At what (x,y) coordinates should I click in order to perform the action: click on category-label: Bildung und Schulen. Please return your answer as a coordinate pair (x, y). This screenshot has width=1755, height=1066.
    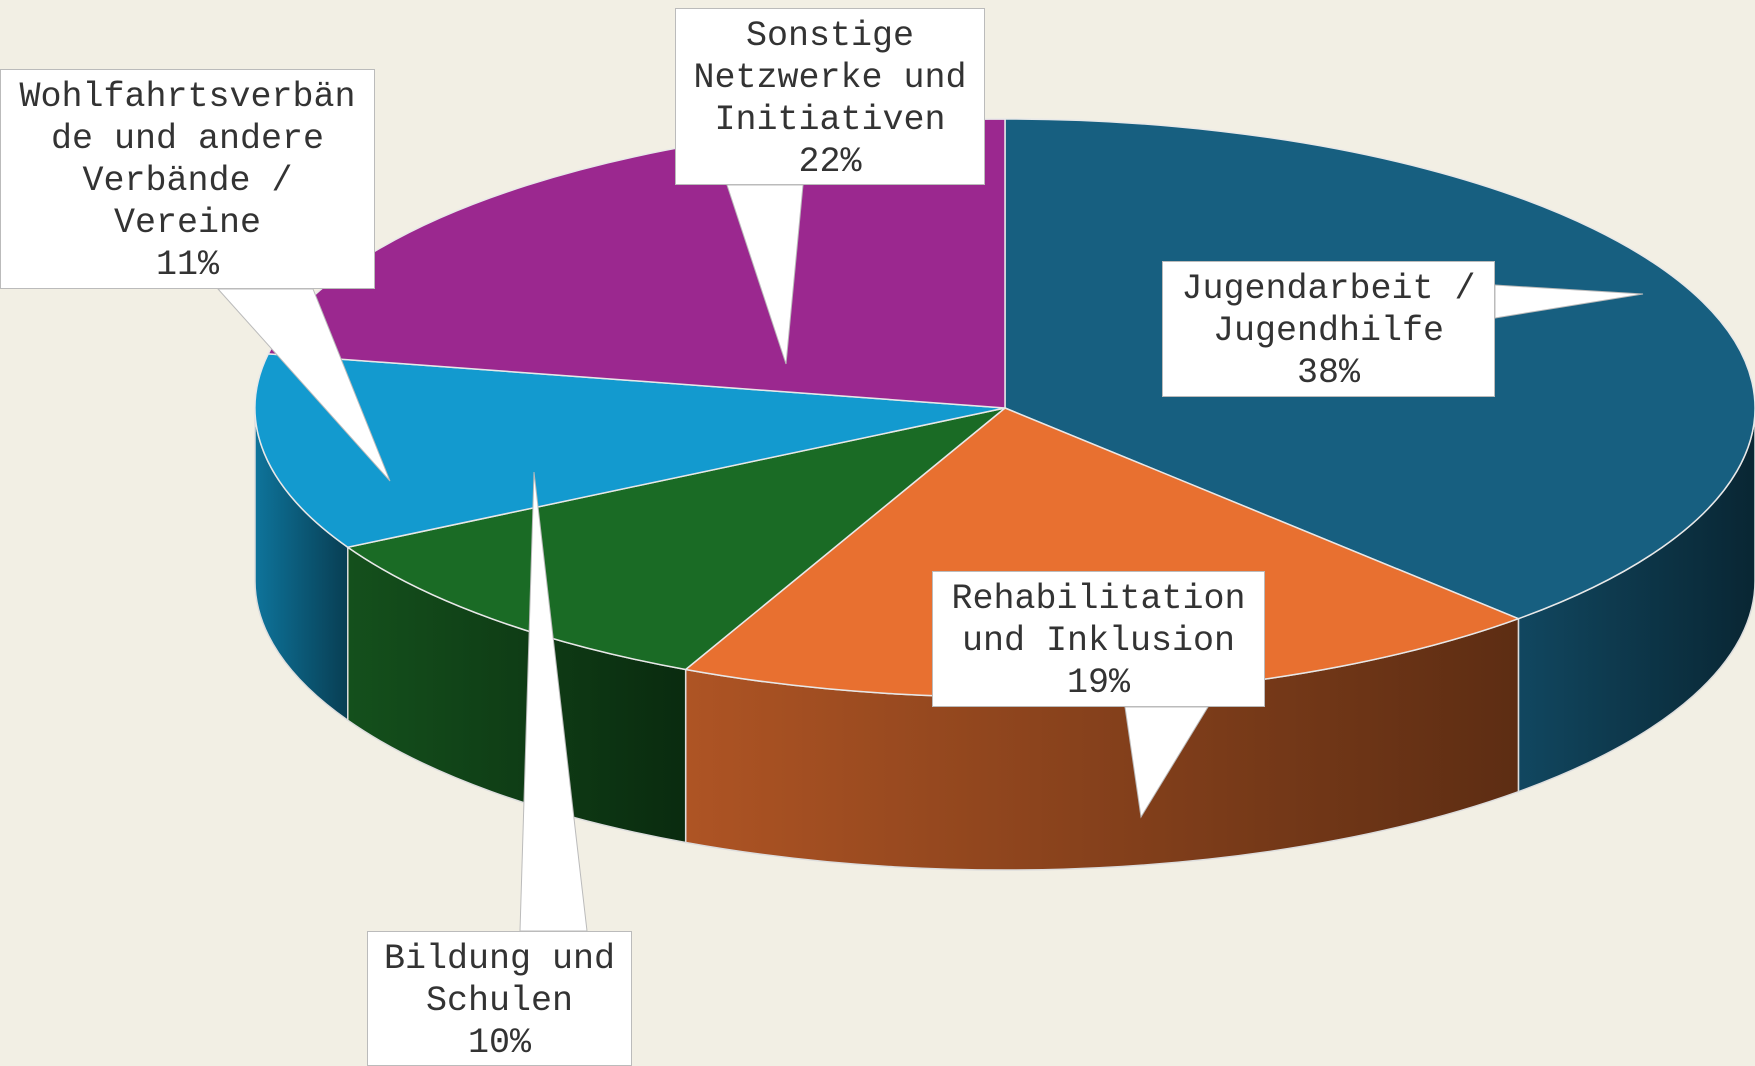
    Looking at the image, I should click on (499, 980).